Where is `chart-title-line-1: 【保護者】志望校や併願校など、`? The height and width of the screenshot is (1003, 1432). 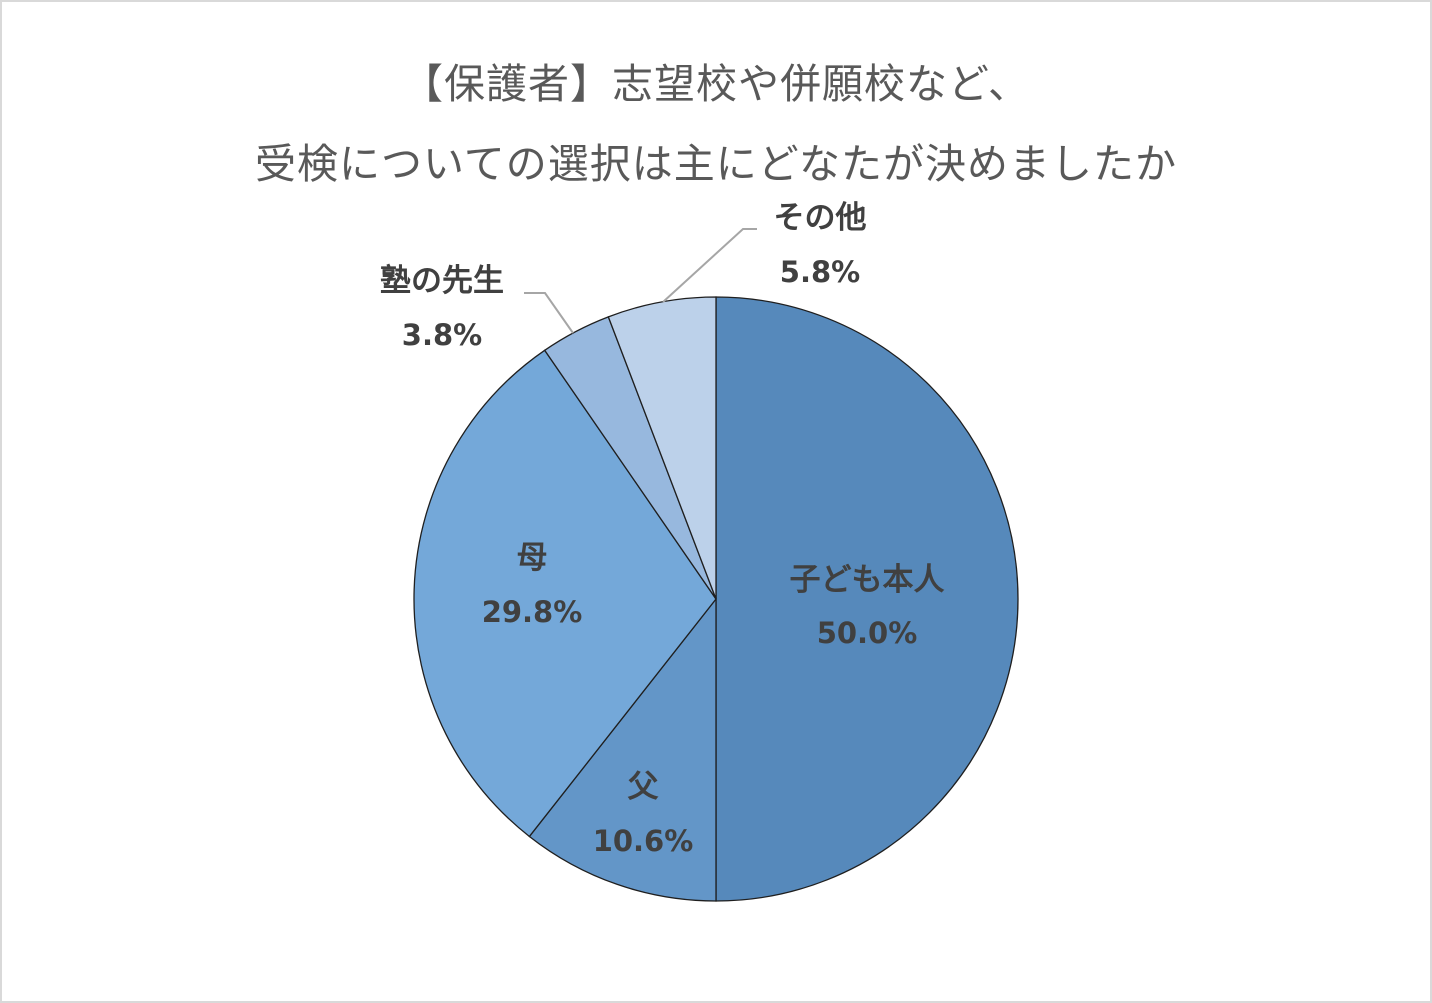 chart-title-line-1: 【保護者】志望校や併願校など、 is located at coordinates (716, 84).